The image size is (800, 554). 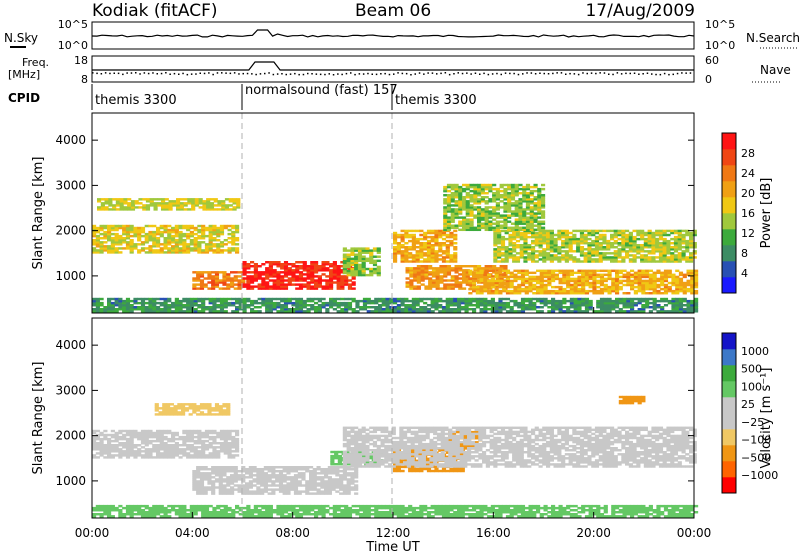 What do you see at coordinates (70, 140) in the screenshot?
I see `y-tick-label: 4000` at bounding box center [70, 140].